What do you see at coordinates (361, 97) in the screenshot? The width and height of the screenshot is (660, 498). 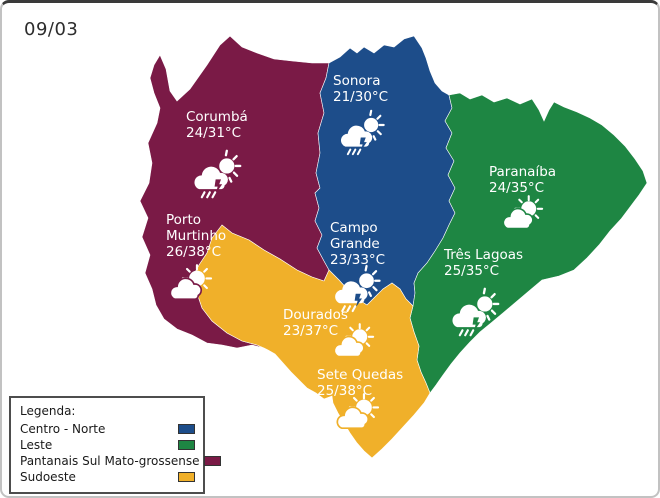 I see `city-temp: 21/30°C` at bounding box center [361, 97].